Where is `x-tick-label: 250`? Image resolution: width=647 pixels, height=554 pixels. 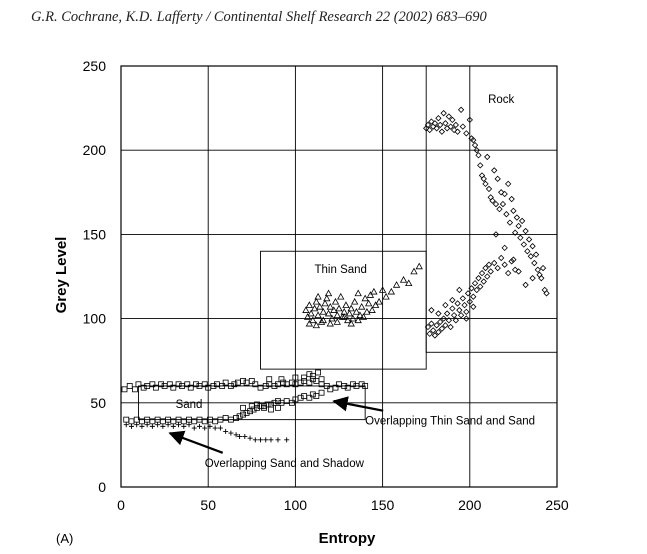 x-tick-label: 250 is located at coordinates (557, 505).